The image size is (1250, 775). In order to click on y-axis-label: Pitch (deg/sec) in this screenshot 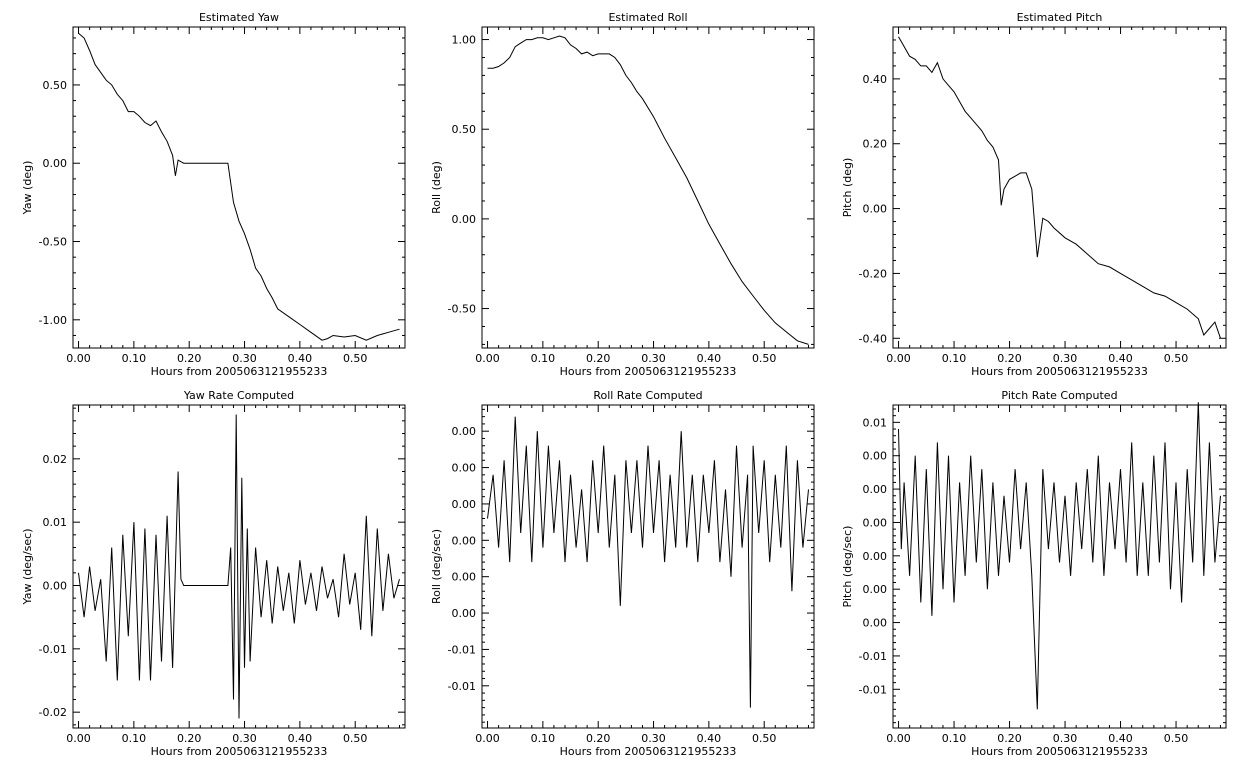, I will do `click(847, 567)`.